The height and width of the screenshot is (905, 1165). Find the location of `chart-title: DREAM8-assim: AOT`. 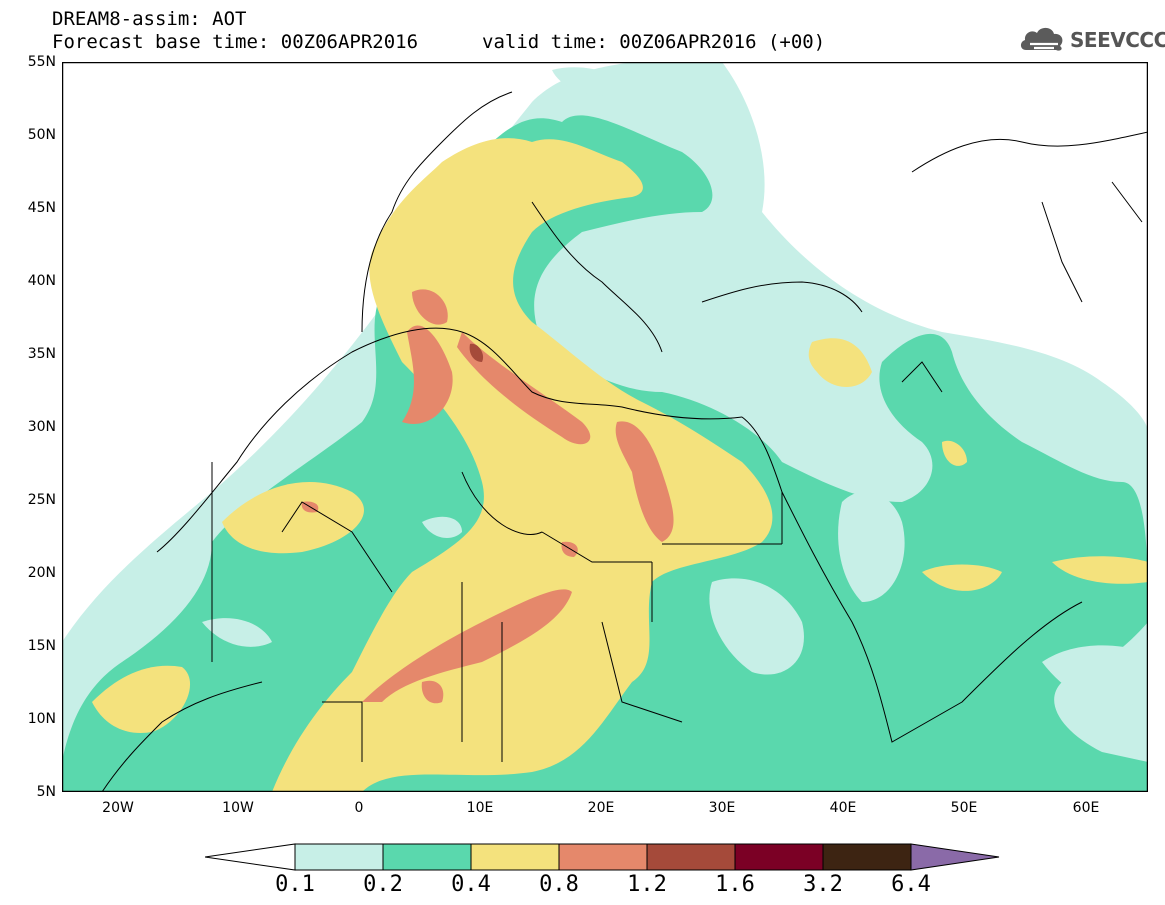

chart-title: DREAM8-assim: AOT is located at coordinates (149, 19).